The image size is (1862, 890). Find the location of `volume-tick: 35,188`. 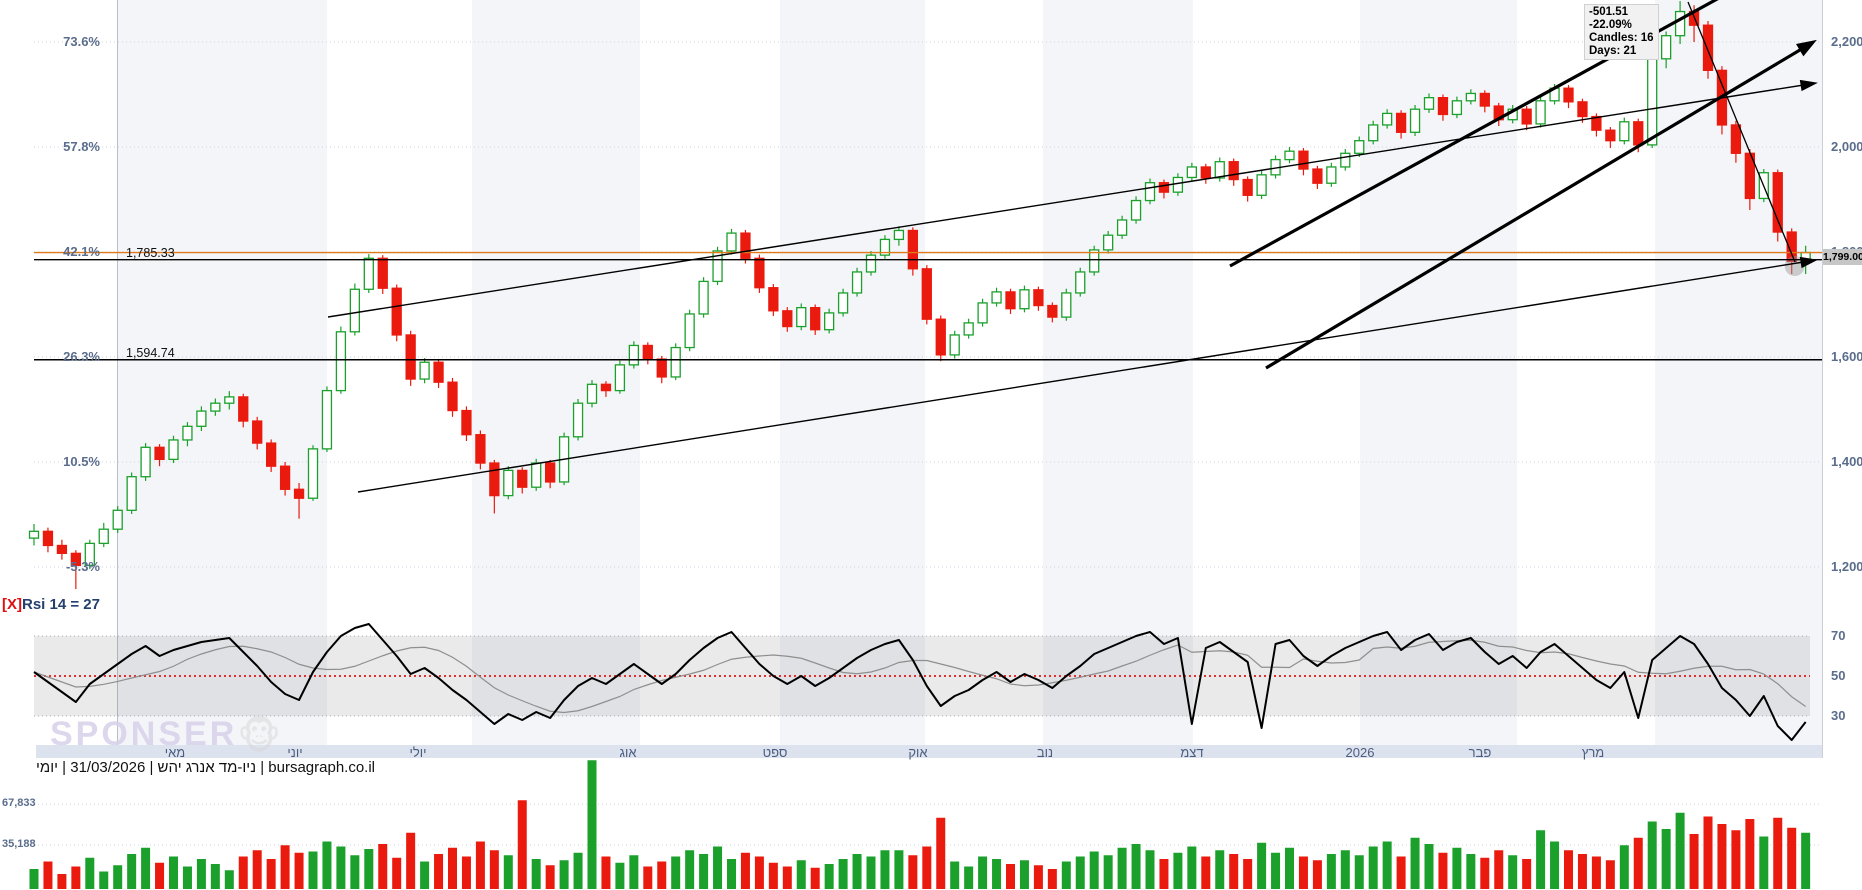

volume-tick: 35,188 is located at coordinates (19, 844).